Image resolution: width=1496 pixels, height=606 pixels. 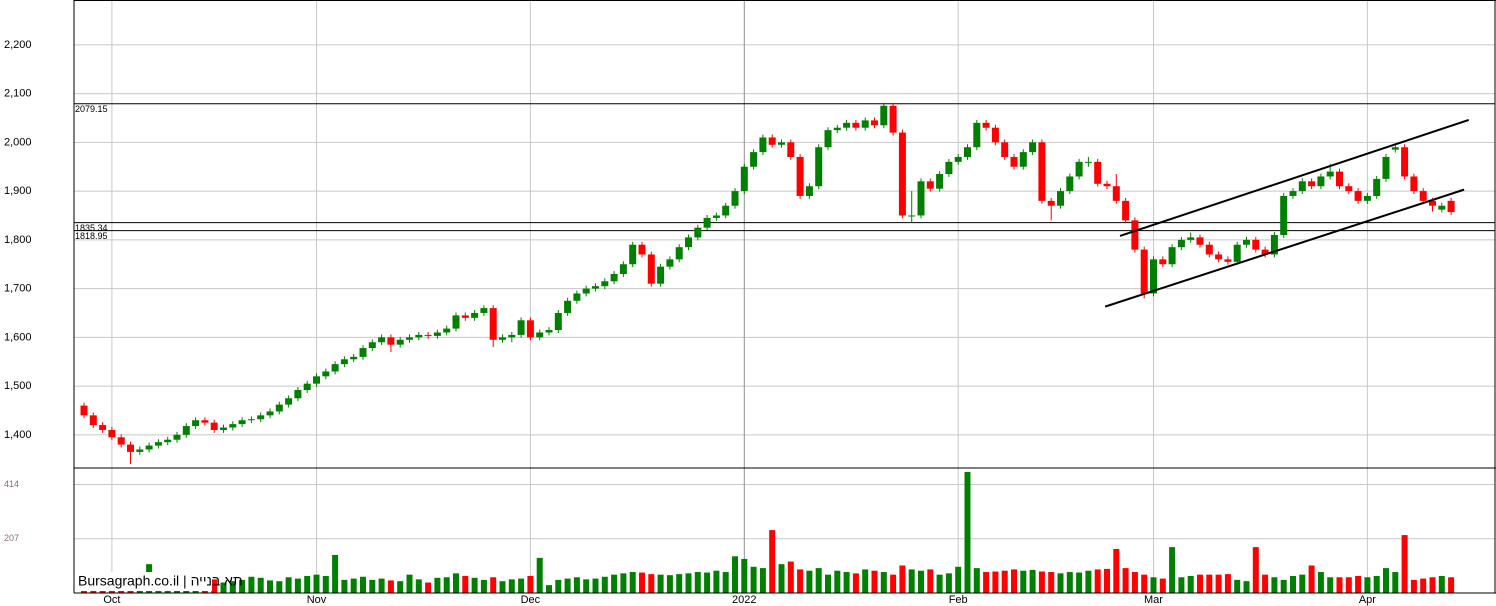 What do you see at coordinates (18, 94) in the screenshot?
I see `y-tick-label: 2,100` at bounding box center [18, 94].